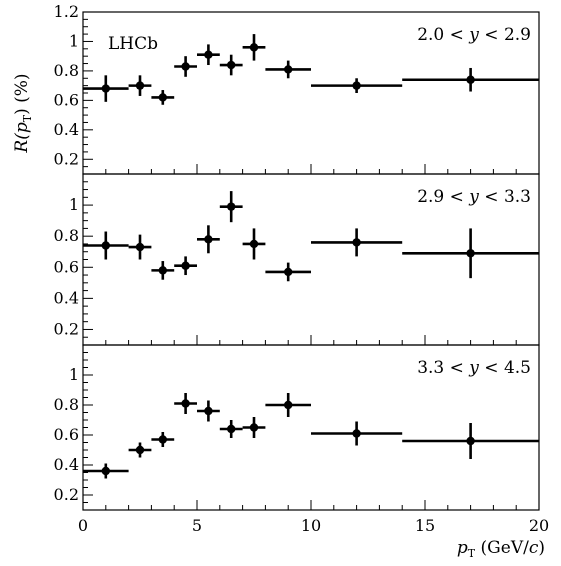 This screenshot has width=561, height=566. Describe the element at coordinates (462, 548) in the screenshot. I see `x-axis-title-main: p` at that location.